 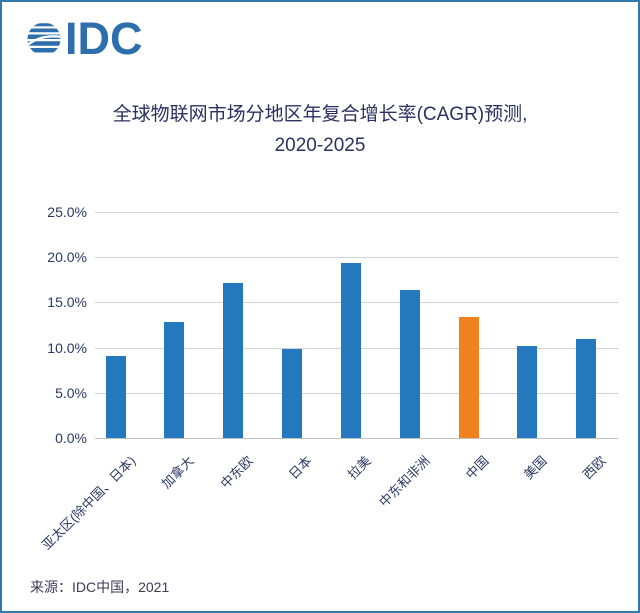 What do you see at coordinates (67, 257) in the screenshot?
I see `y-axis-label: 20.0%` at bounding box center [67, 257].